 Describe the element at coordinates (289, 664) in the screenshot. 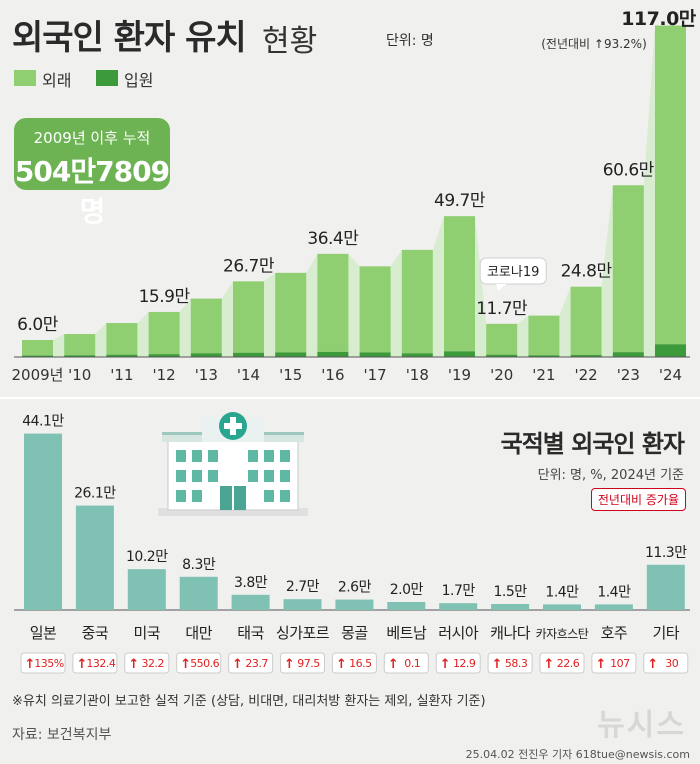

I see `up-arrow-icon-5: ↑` at that location.